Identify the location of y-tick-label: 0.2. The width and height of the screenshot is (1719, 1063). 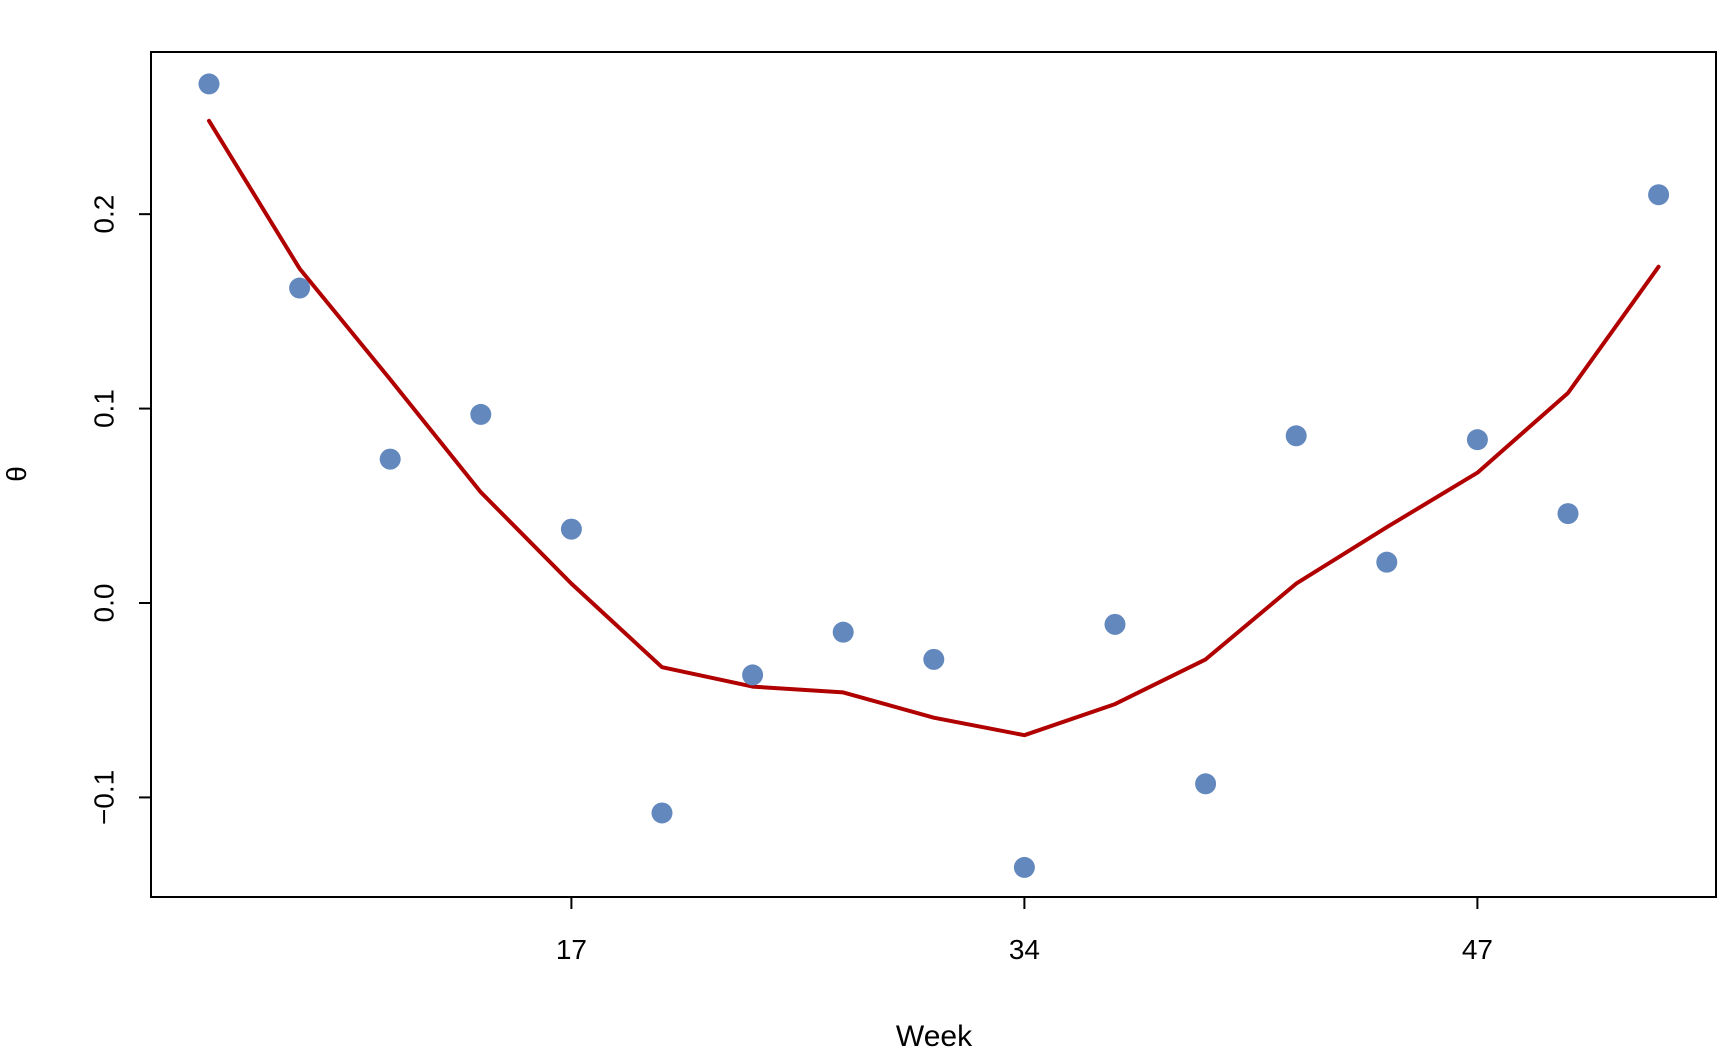
(103, 214).